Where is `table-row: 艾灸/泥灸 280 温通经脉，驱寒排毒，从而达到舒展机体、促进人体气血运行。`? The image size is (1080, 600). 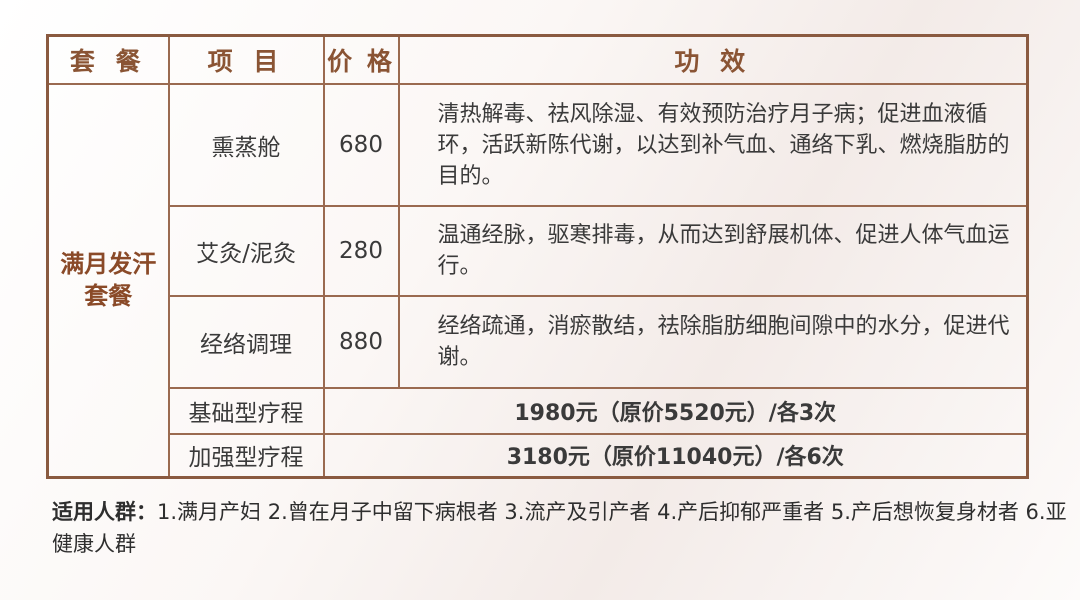
table-row: 艾灸/泥灸 280 温通经脉，驱寒排毒，从而达到舒展机体、促进人体气血运行。 is located at coordinates (538, 251).